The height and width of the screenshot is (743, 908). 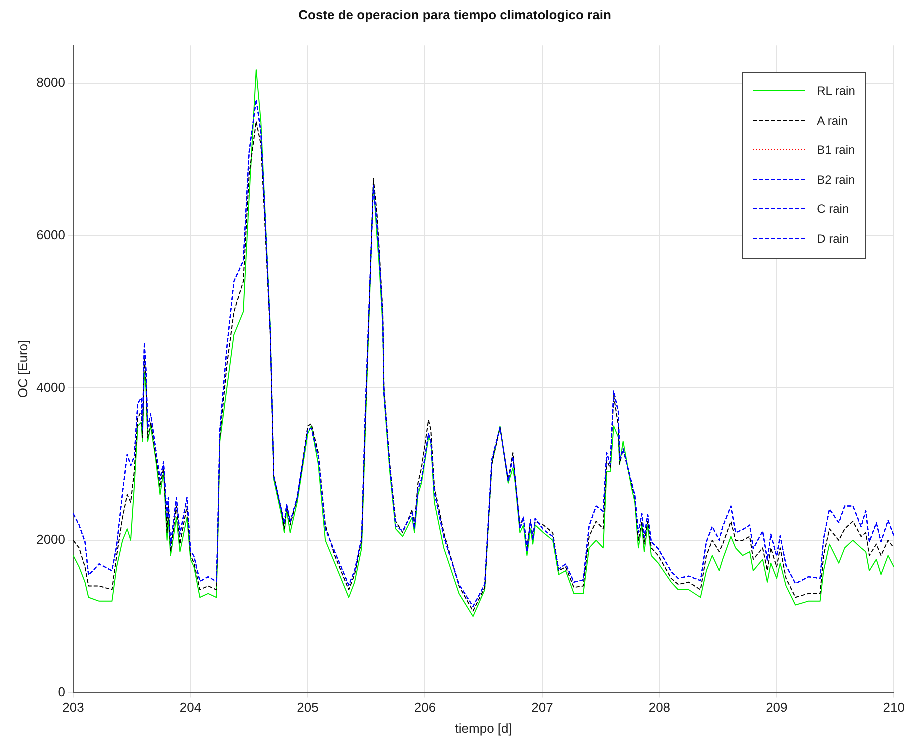 I want to click on legend-label: D rain, so click(x=833, y=239).